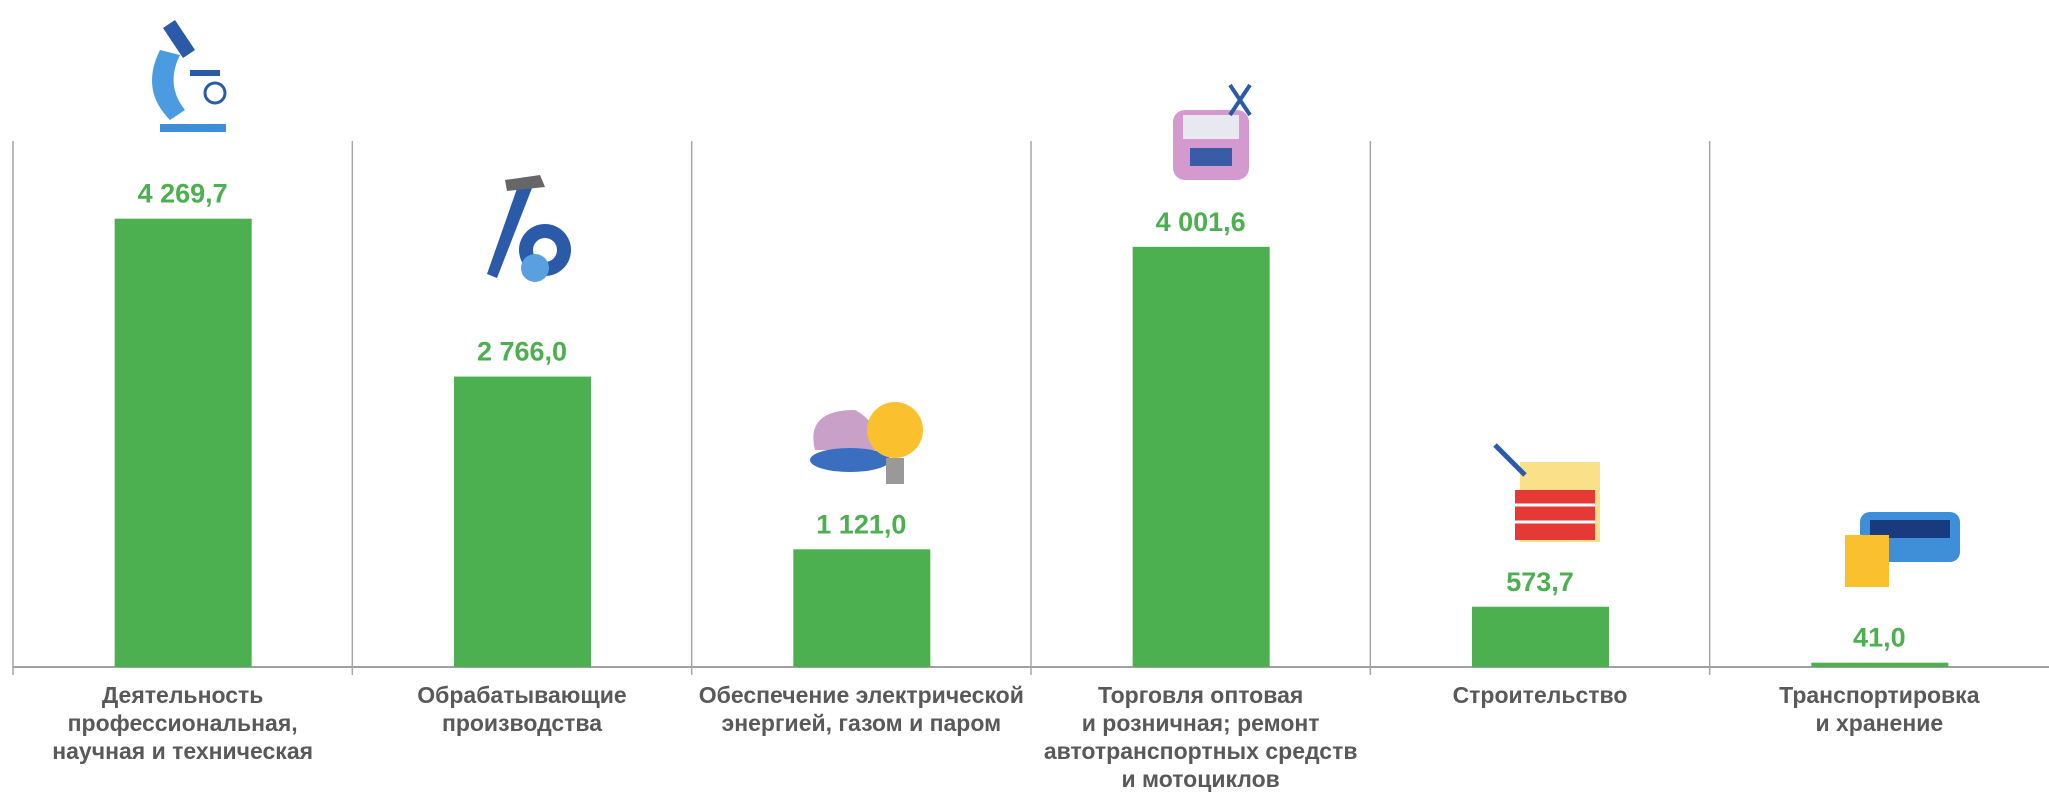  What do you see at coordinates (1546, 492) in the screenshot?
I see `icon-bricks` at bounding box center [1546, 492].